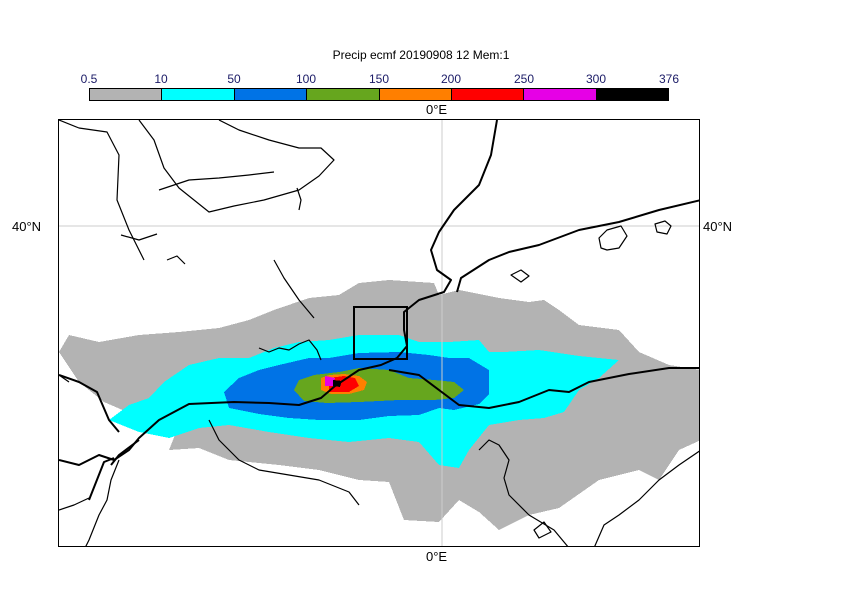  I want to click on lat-label-right: 40°N, so click(718, 226).